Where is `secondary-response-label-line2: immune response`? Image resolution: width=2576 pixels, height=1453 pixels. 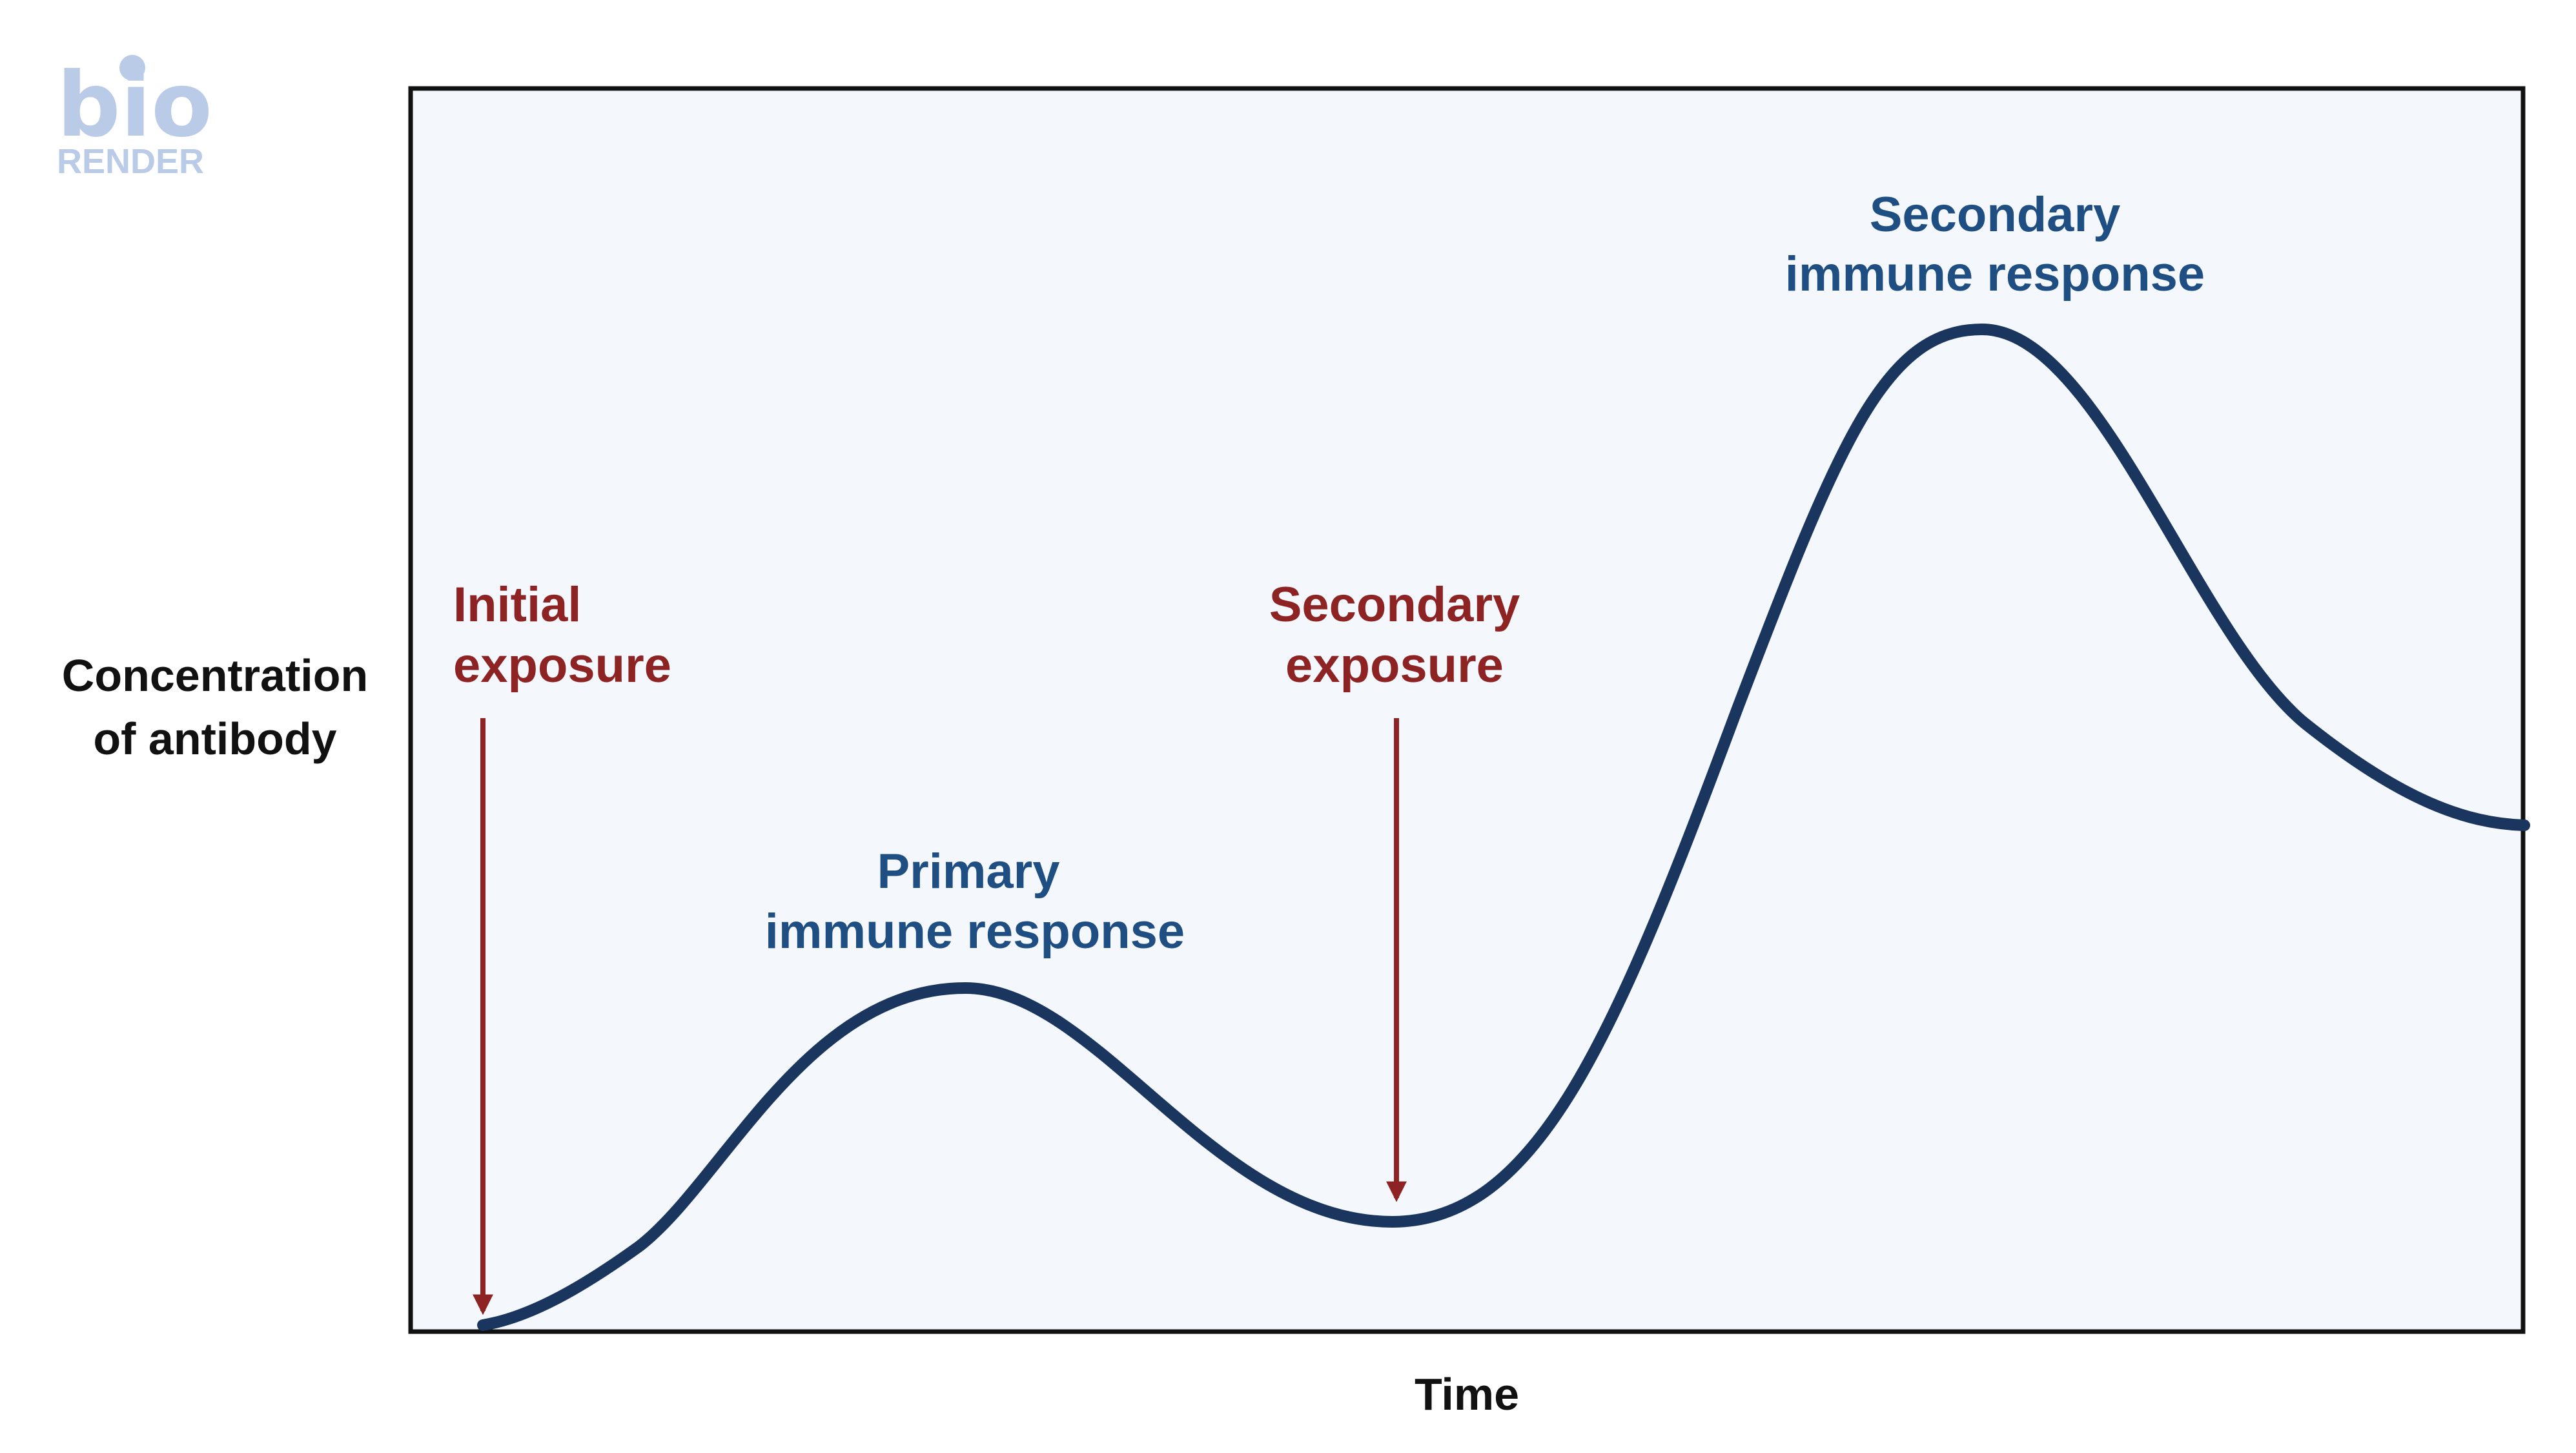
secondary-response-label-line2: immune response is located at coordinates (1995, 274).